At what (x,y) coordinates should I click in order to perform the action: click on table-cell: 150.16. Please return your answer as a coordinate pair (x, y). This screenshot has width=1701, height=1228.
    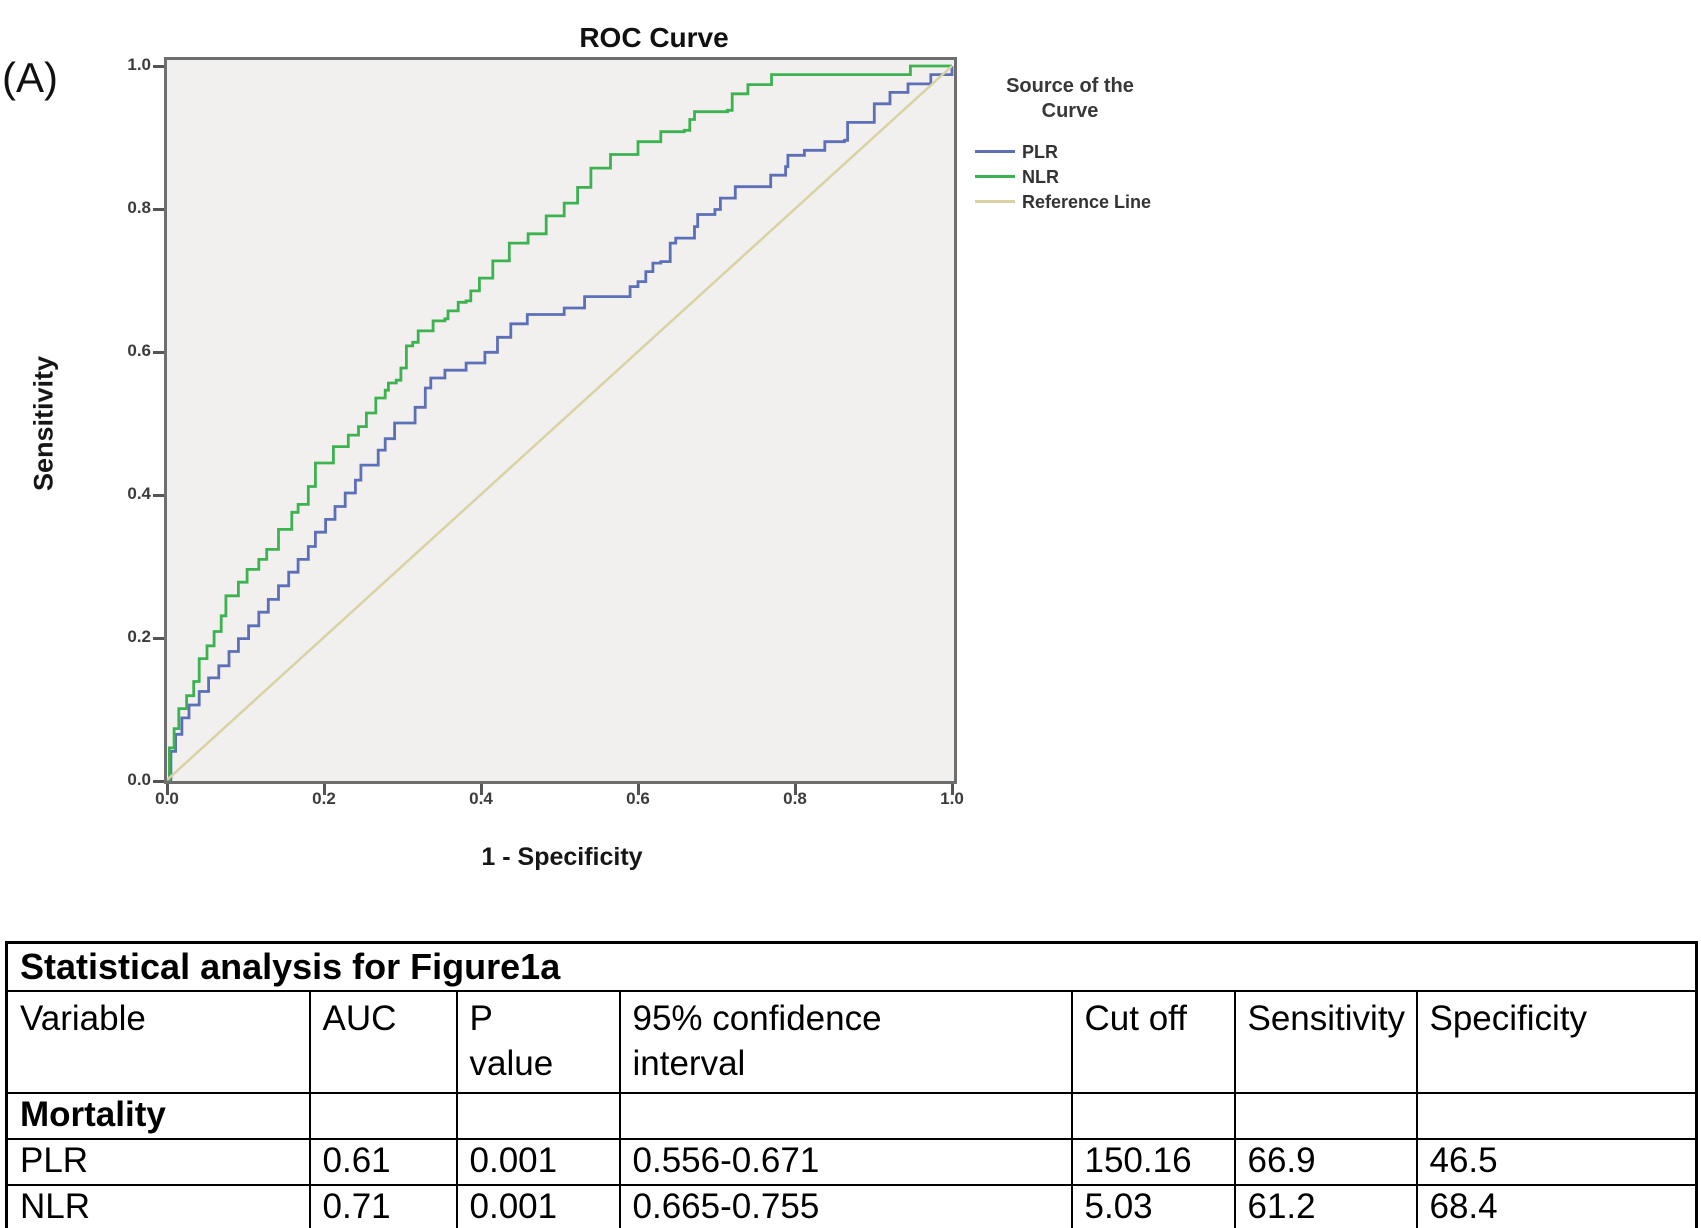
    Looking at the image, I should click on (1153, 1161).